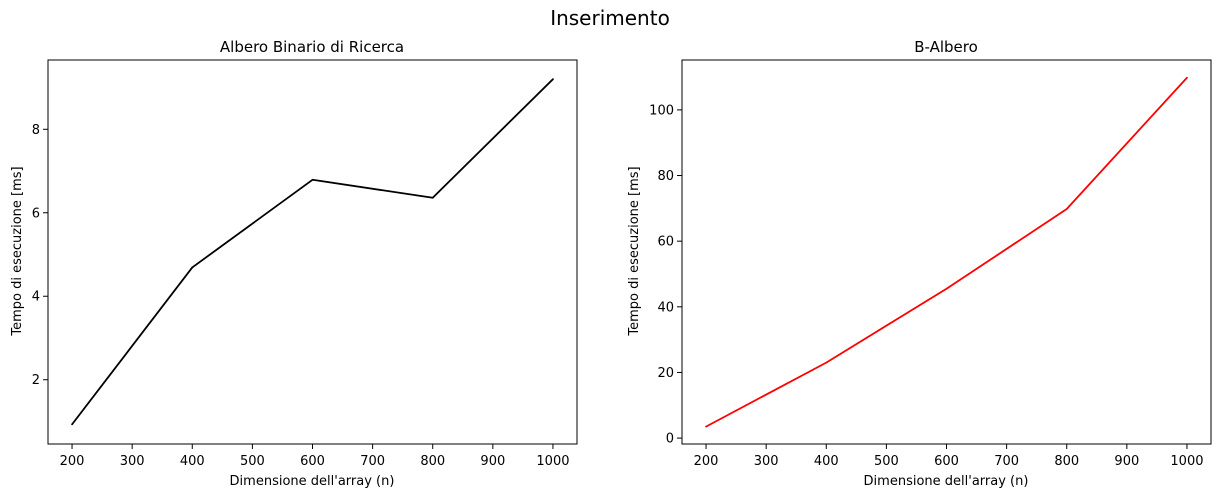 The height and width of the screenshot is (498, 1220). What do you see at coordinates (886, 461) in the screenshot?
I see `plot-btree-xtick-label: 500` at bounding box center [886, 461].